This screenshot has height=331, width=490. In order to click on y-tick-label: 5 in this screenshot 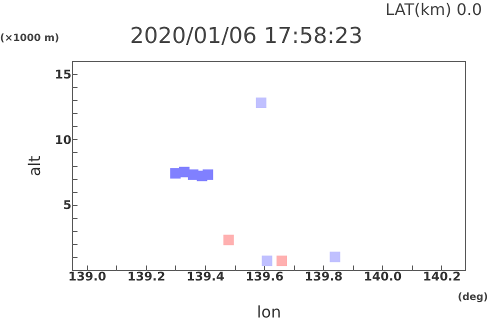, I will do `click(67, 205)`.